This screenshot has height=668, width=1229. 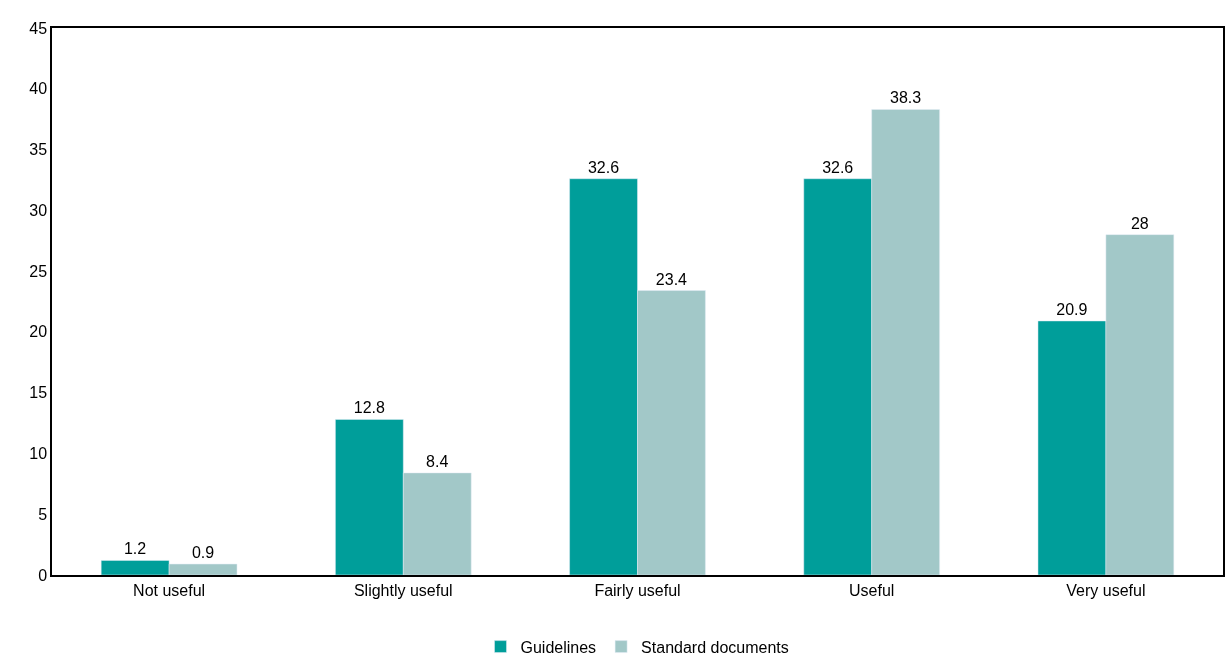 What do you see at coordinates (1106, 590) in the screenshot?
I see `x-tick-label: Very useful` at bounding box center [1106, 590].